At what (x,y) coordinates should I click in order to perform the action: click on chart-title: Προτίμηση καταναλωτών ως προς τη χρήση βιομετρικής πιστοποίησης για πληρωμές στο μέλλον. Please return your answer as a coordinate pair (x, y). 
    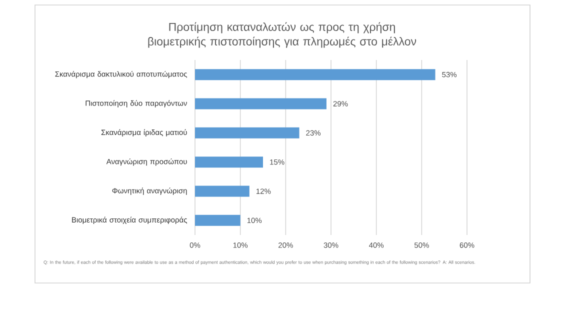
    Looking at the image, I should click on (282, 35).